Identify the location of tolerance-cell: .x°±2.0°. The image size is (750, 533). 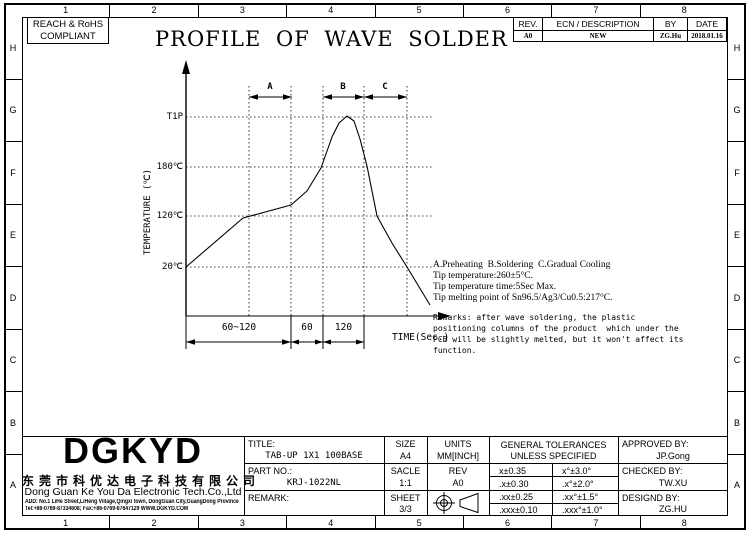
(578, 484).